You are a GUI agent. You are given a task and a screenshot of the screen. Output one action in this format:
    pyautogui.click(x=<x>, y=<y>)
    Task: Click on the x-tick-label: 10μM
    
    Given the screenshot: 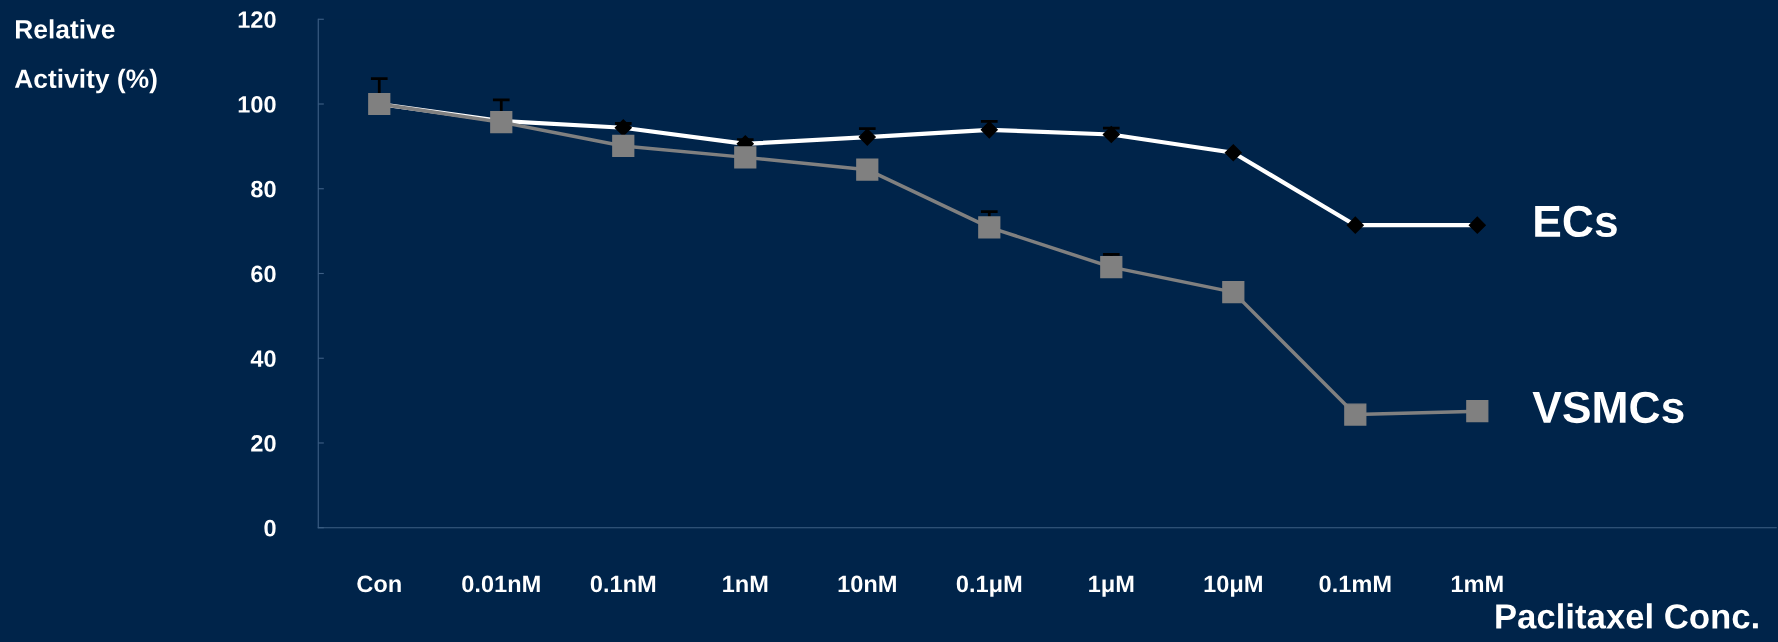 What is the action you would take?
    pyautogui.click(x=1233, y=586)
    